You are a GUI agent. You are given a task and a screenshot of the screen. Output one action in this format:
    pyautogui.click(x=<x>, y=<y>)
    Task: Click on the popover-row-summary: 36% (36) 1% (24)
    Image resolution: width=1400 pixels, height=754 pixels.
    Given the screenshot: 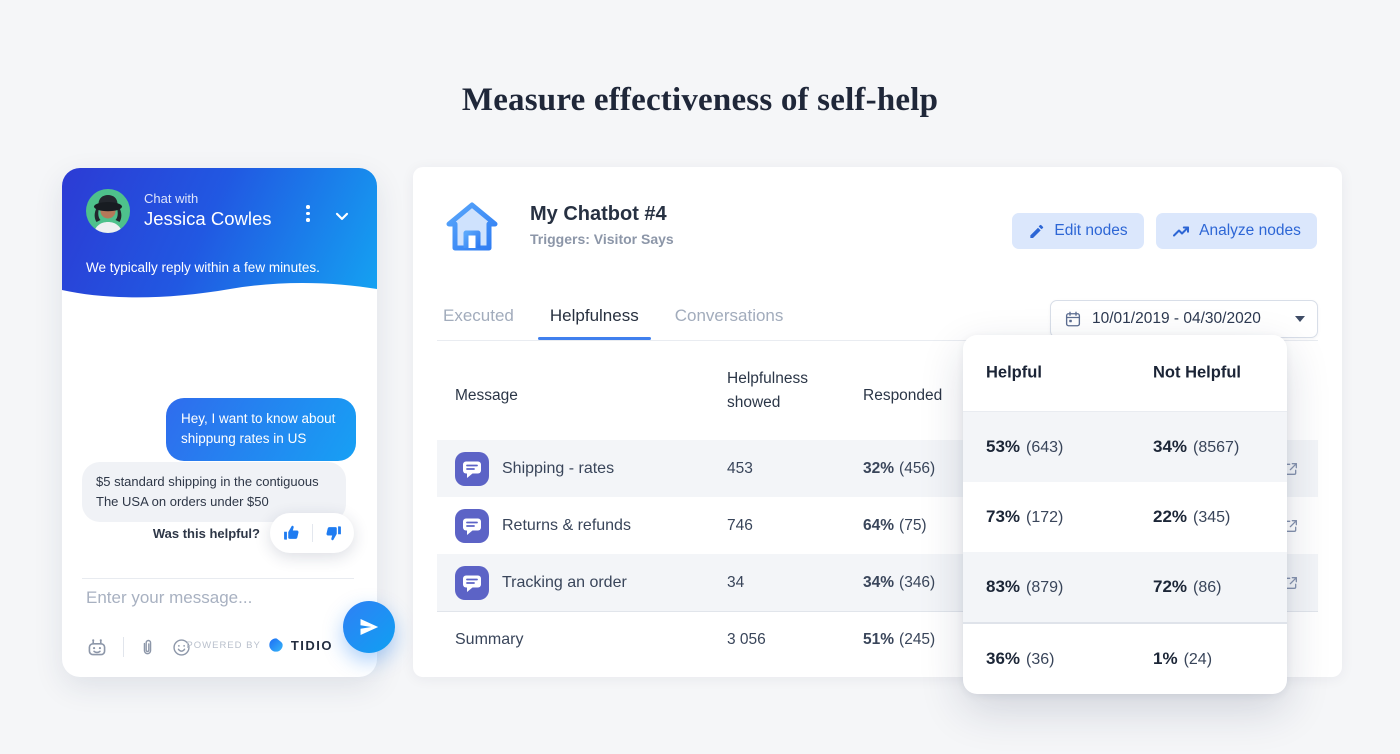 What is the action you would take?
    pyautogui.click(x=1125, y=657)
    